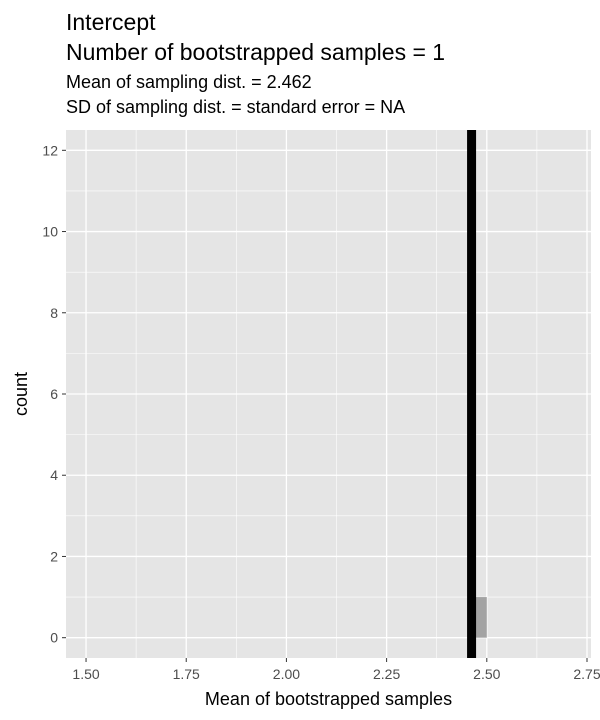 The height and width of the screenshot is (720, 600). Describe the element at coordinates (54, 394) in the screenshot. I see `y-tick-label: 6` at that location.